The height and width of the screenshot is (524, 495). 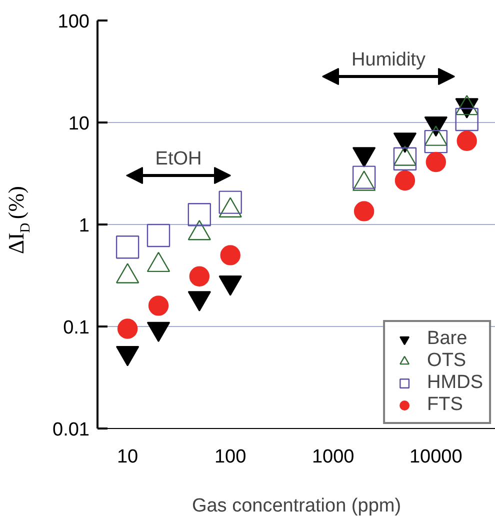 I want to click on y-axis-title: ΔID (%), so click(x=19, y=220).